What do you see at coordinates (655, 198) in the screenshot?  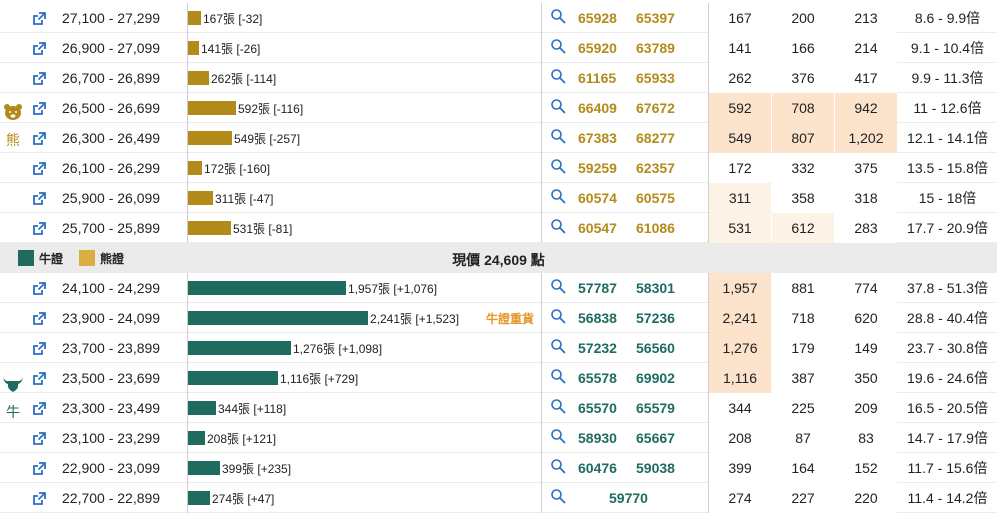 I see `cbbc-code-link: 60575` at bounding box center [655, 198].